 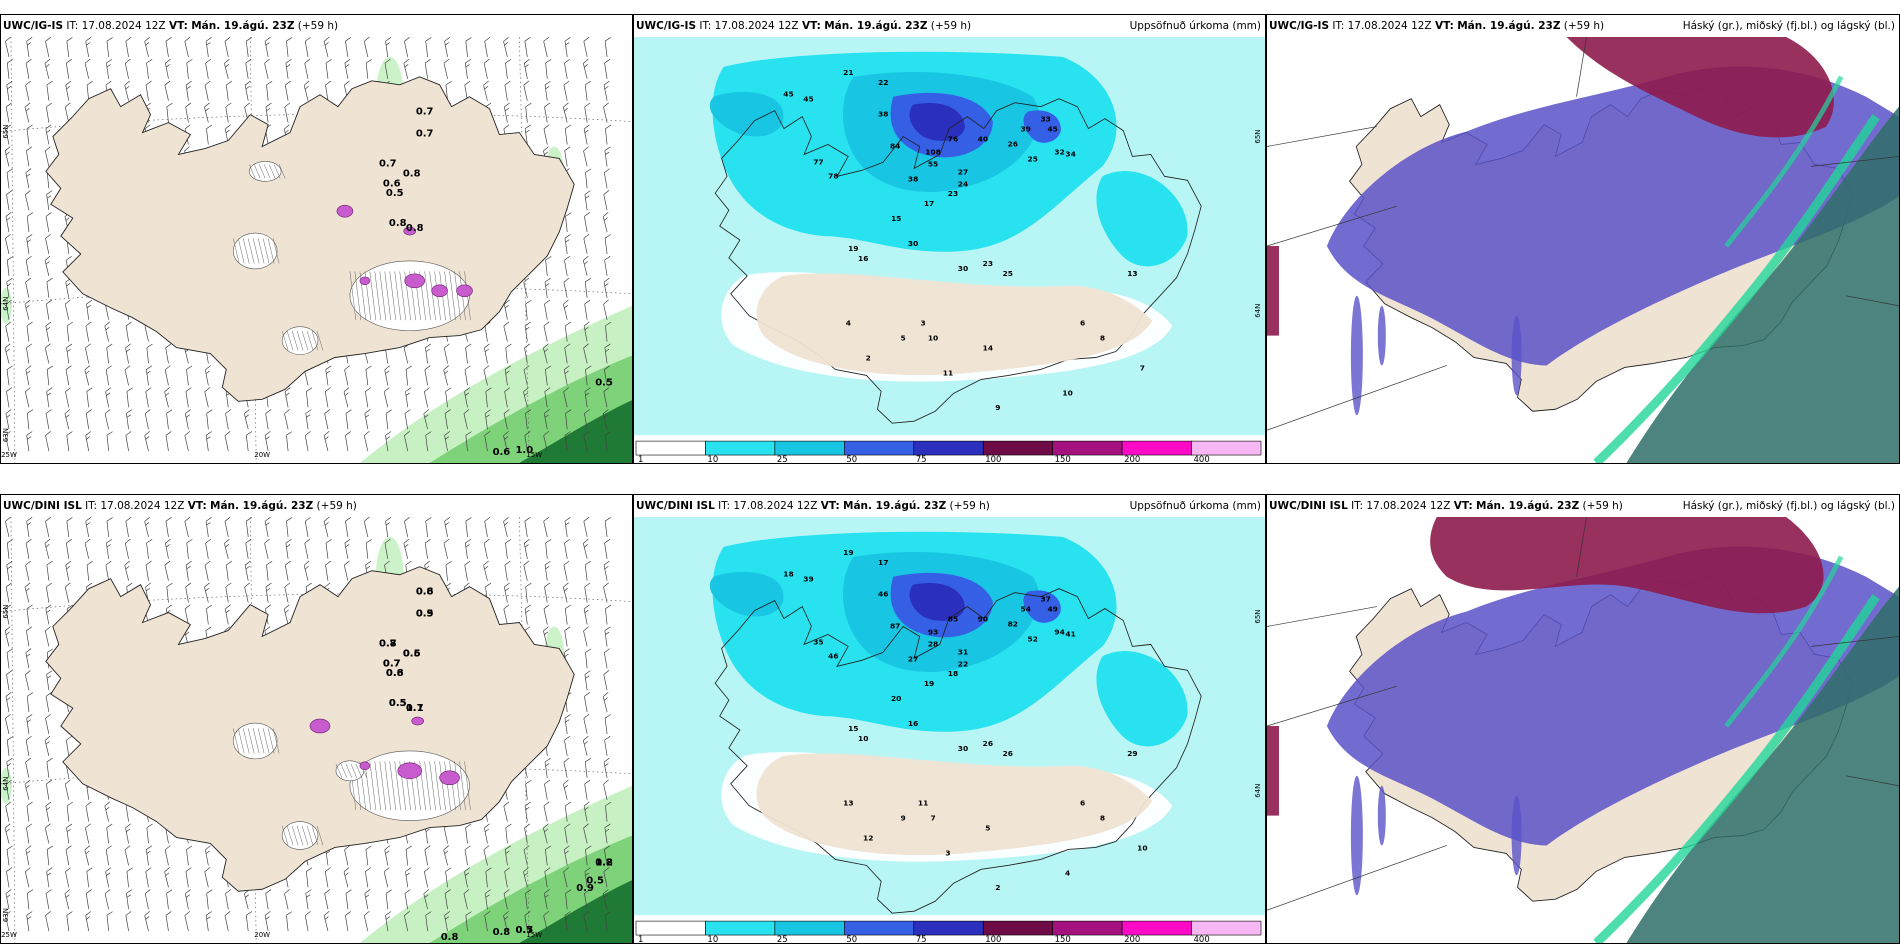 I want to click on colorbar-tick-label: 100, so click(x=993, y=938).